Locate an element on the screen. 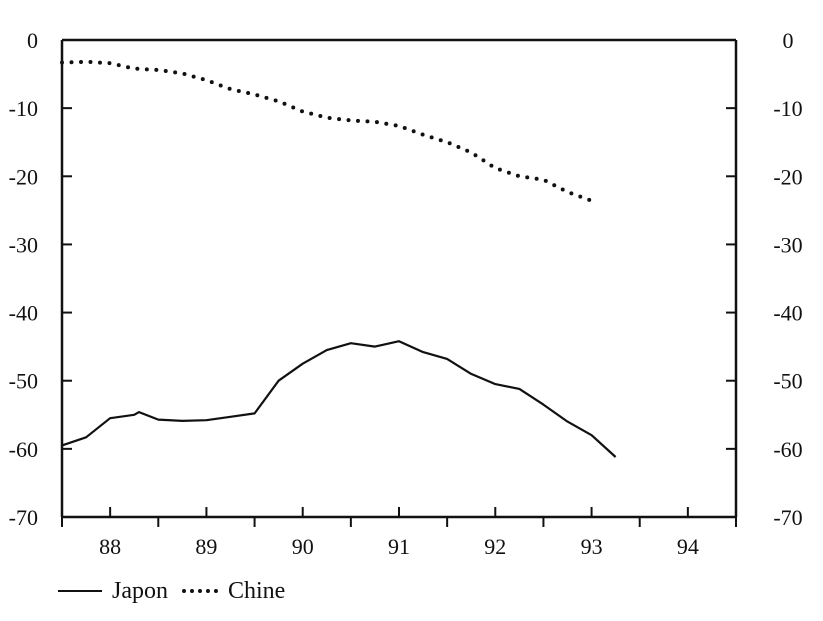 This screenshot has height=621, width=823. legend-label-chine: Chine is located at coordinates (257, 590).